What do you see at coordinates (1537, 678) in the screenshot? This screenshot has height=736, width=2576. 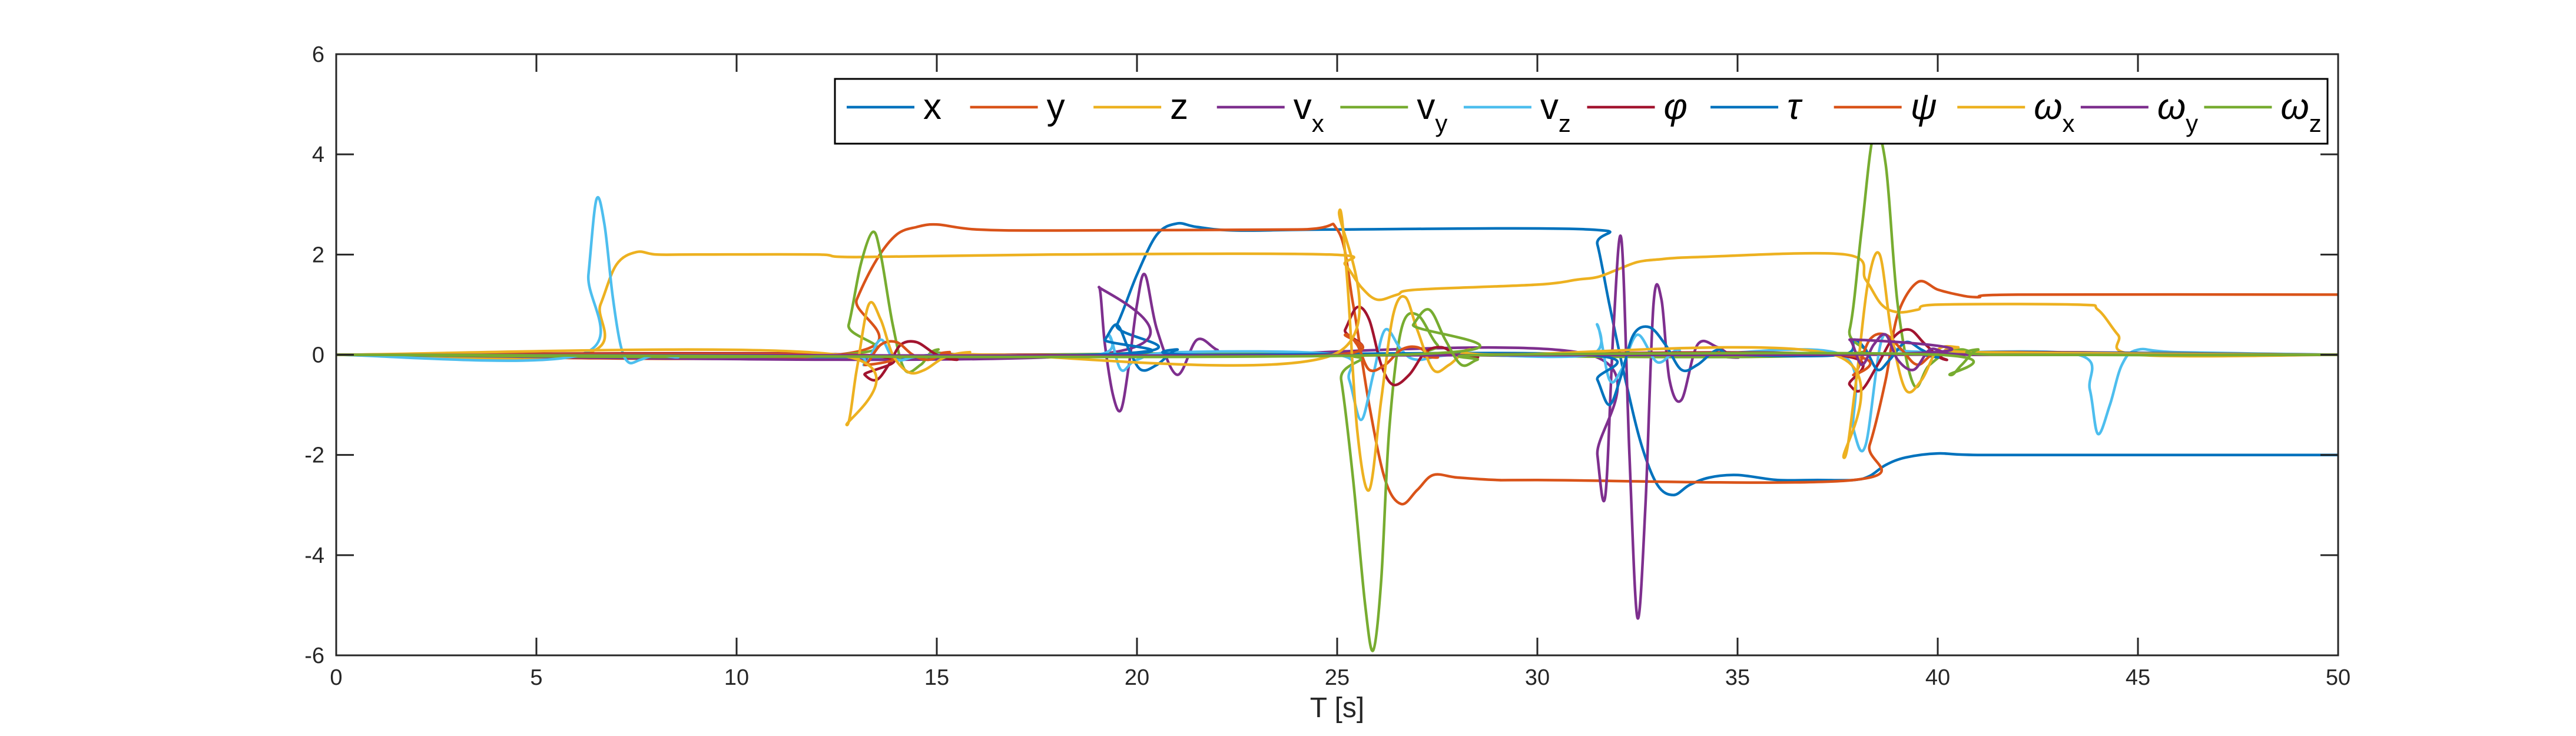 I see `x-tick-label: 30` at bounding box center [1537, 678].